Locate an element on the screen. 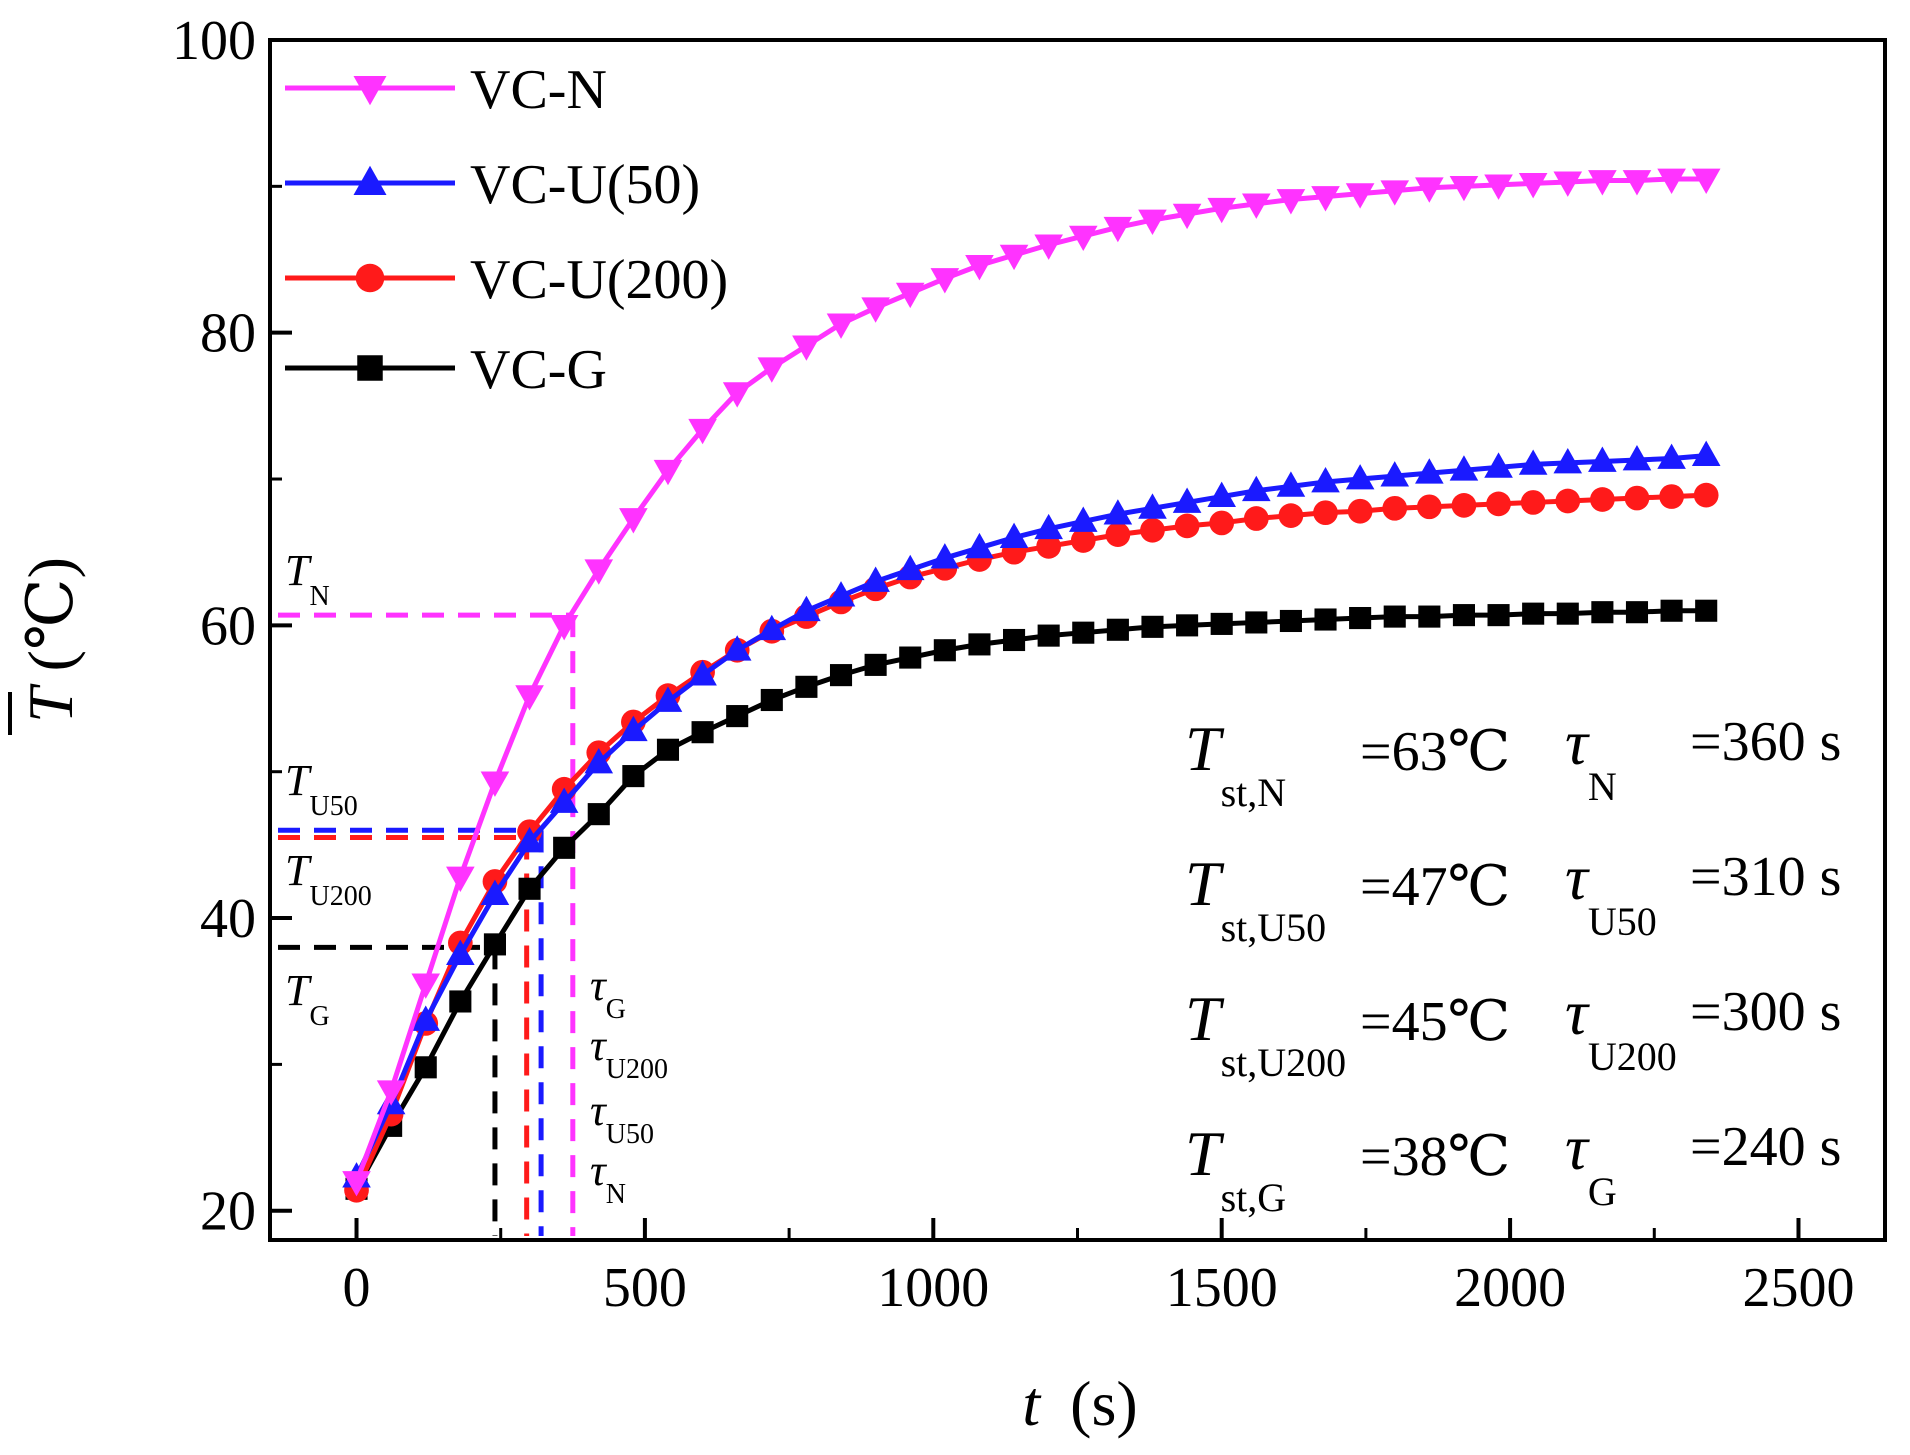 This screenshot has width=1910, height=1455. legend-item-vc-n: VC-N is located at coordinates (446, 90).